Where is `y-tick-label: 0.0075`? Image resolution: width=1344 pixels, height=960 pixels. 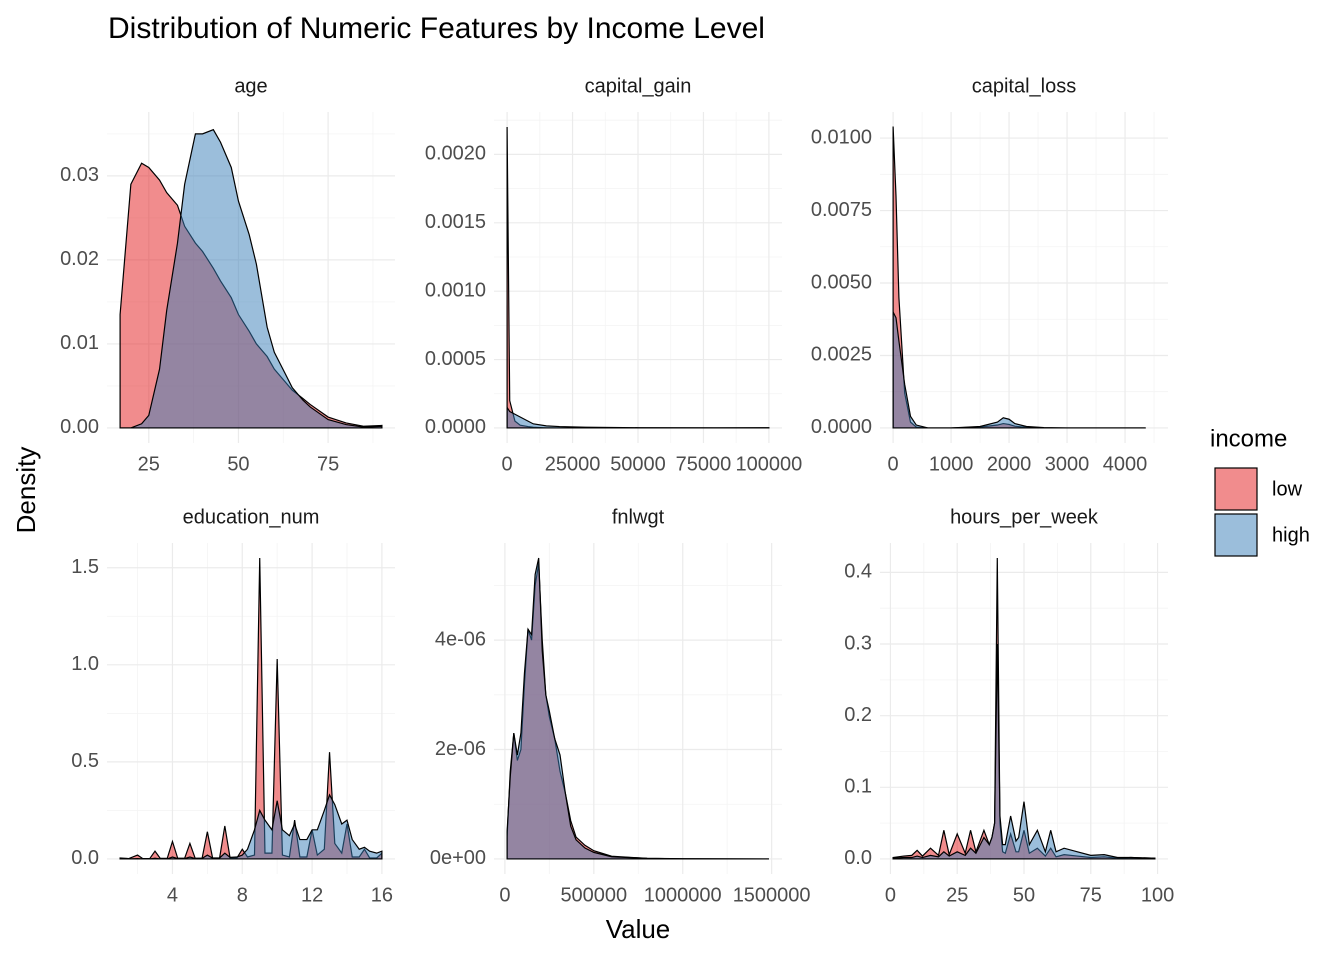
y-tick-label: 0.0075 is located at coordinates (841, 210).